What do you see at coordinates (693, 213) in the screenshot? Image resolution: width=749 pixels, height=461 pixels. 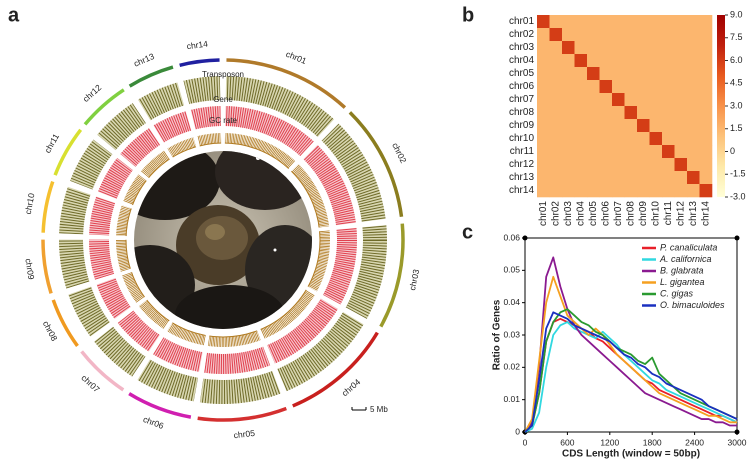 I see `column-label: chr13` at bounding box center [693, 213].